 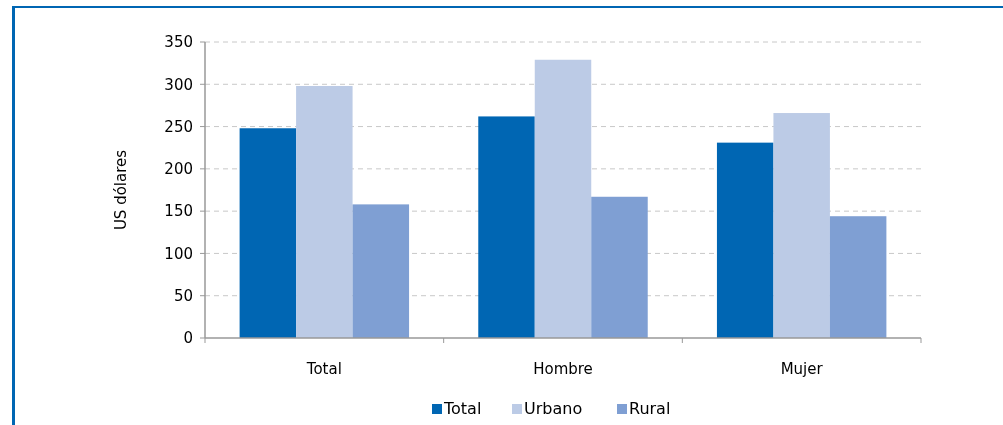 What do you see at coordinates (462, 408) in the screenshot?
I see `legend-label: Total` at bounding box center [462, 408].